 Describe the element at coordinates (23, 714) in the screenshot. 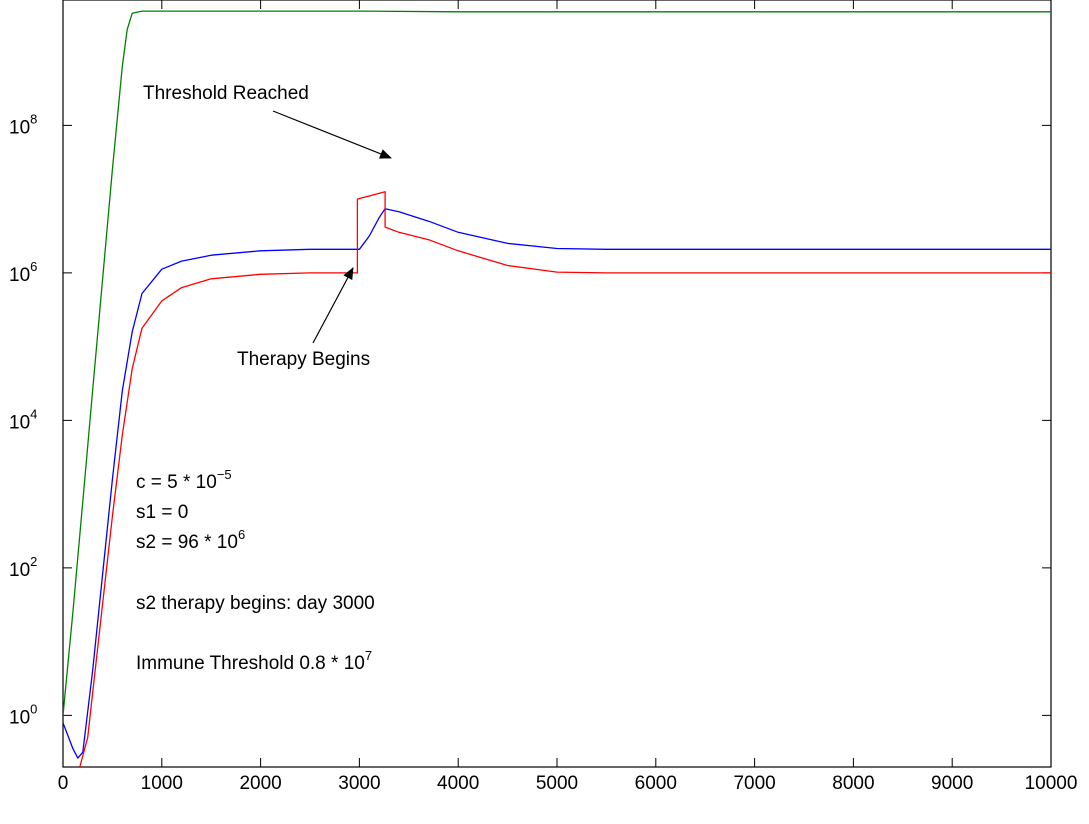

I see `y-tick-label: 10⁰` at that location.